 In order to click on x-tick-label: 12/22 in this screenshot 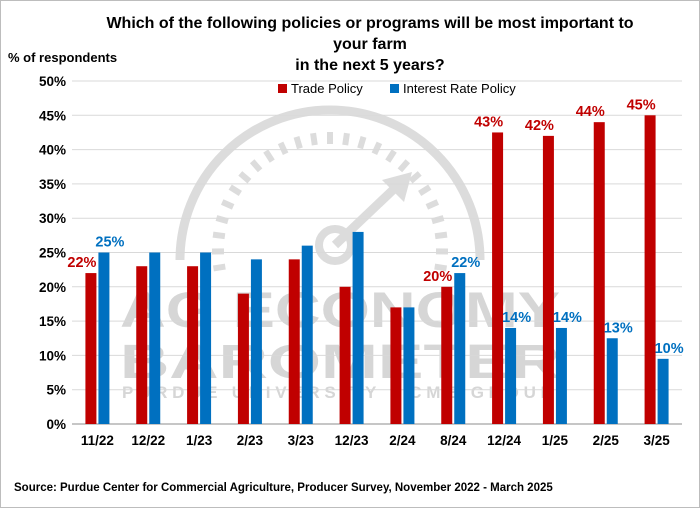, I will do `click(148, 440)`.